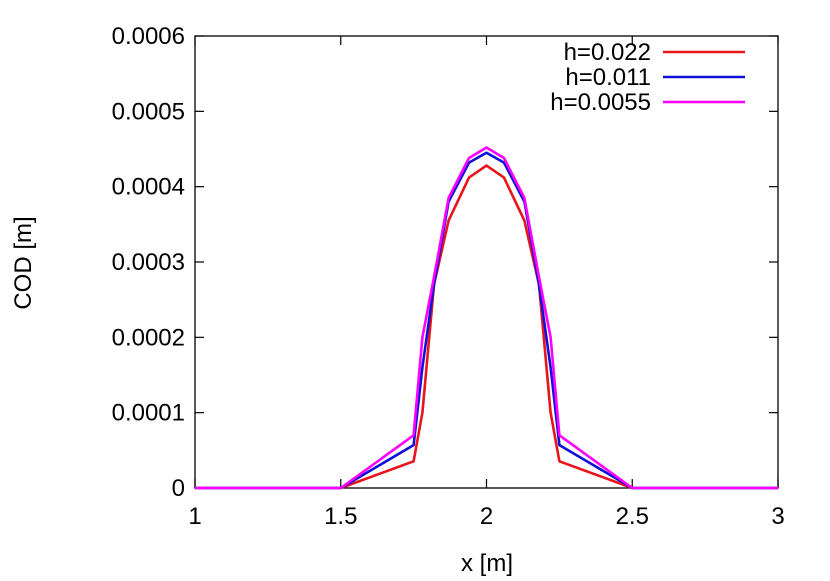 Image resolution: width=830 pixels, height=581 pixels. I want to click on y-tick-label: 0.0006, so click(148, 36).